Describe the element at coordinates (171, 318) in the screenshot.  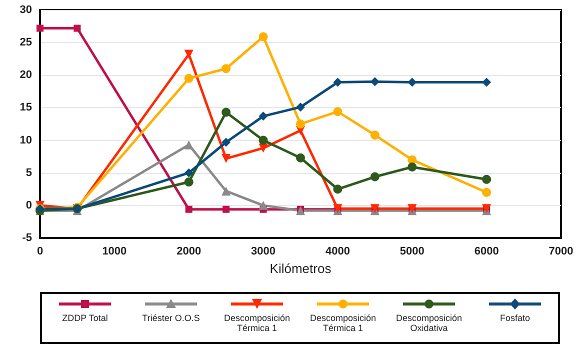
I see `legend-label: Triéster O.O.S` at that location.